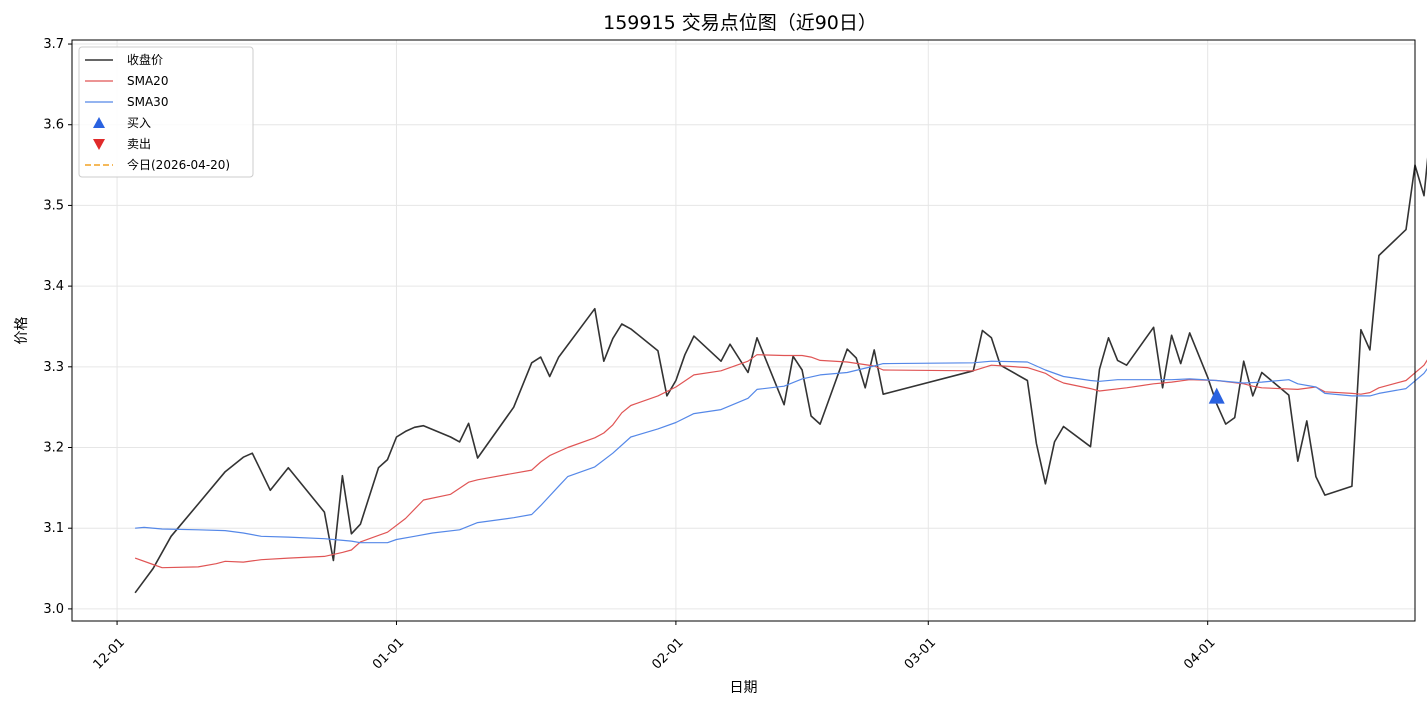  Describe the element at coordinates (1199, 653) in the screenshot. I see `x-tick-label: 04-01` at that location.